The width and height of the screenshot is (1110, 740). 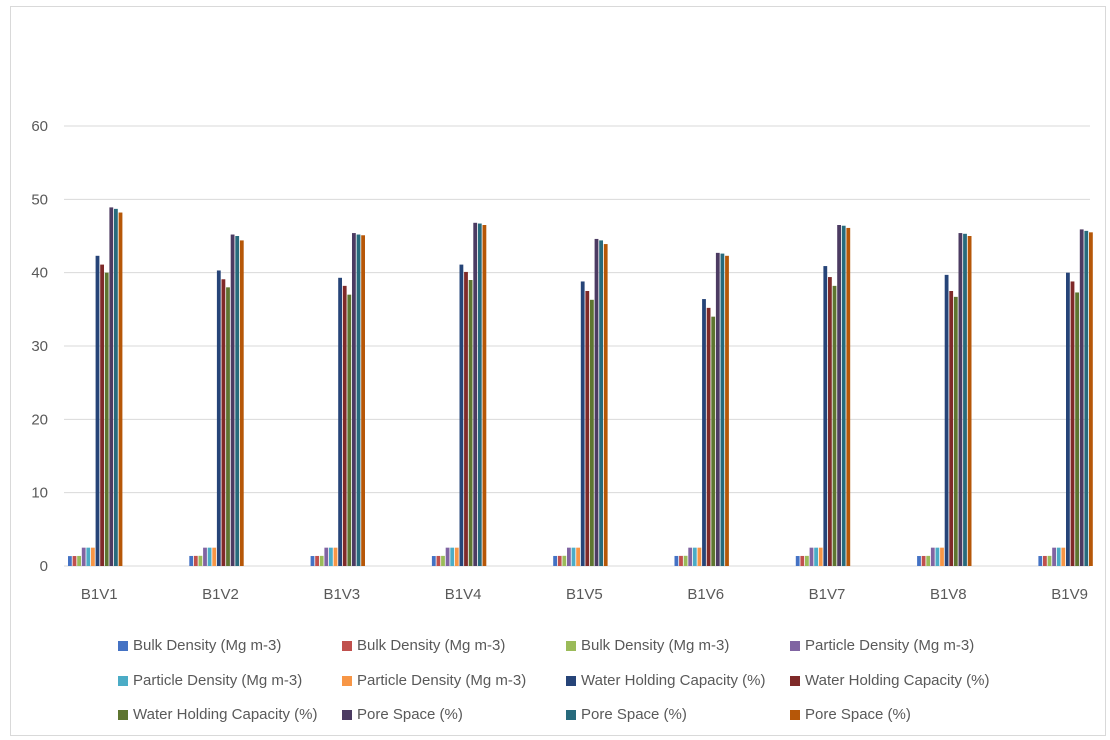 What do you see at coordinates (220, 594) in the screenshot?
I see `x-tick-label: B1V2` at bounding box center [220, 594].